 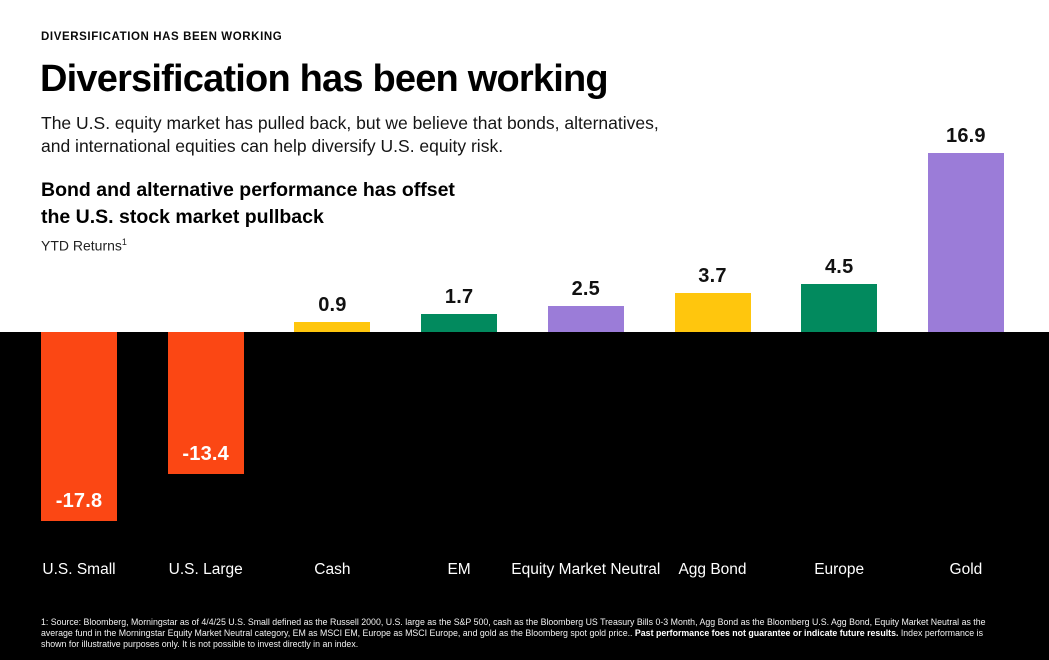 I want to click on value-label-u-s-large: -13.4, so click(x=205, y=454).